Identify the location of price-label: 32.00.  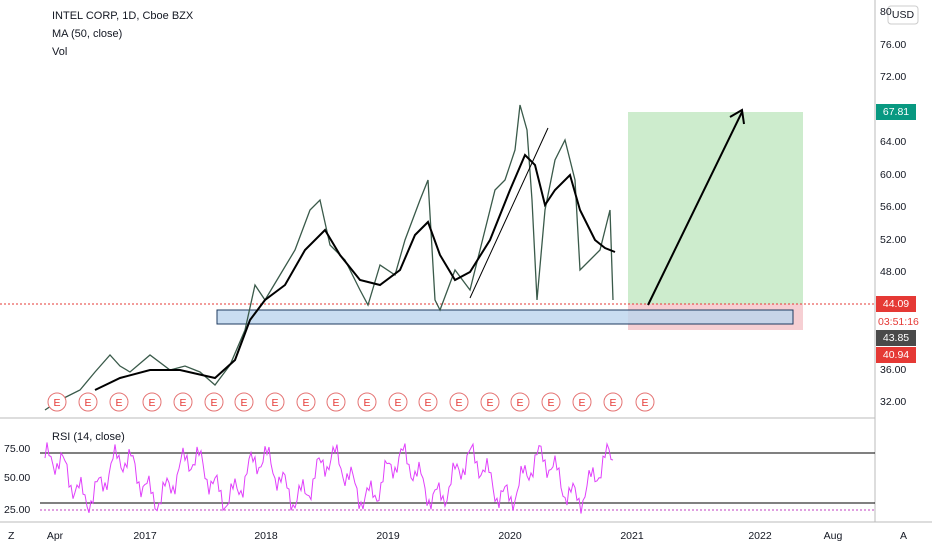
(893, 402).